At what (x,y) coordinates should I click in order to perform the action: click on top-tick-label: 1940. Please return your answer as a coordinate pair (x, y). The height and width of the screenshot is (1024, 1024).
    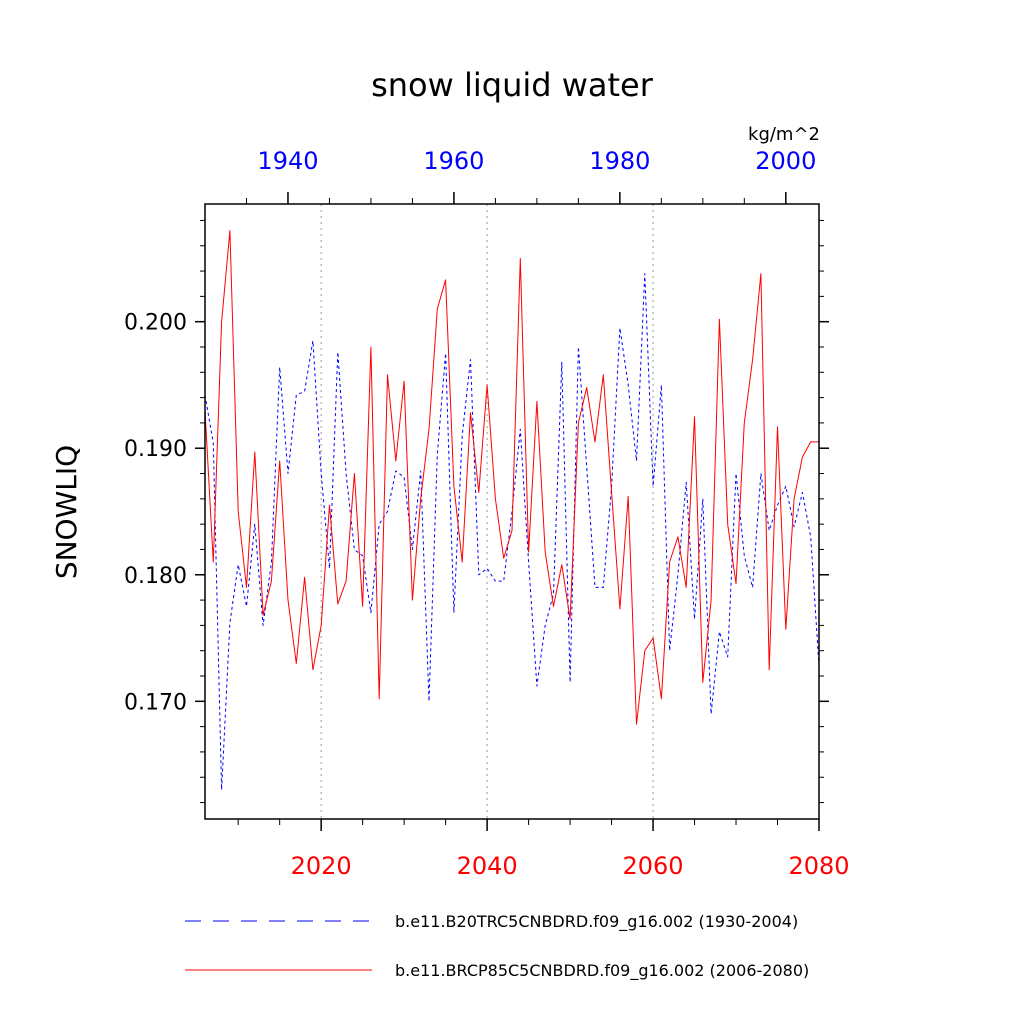
    Looking at the image, I should click on (287, 161).